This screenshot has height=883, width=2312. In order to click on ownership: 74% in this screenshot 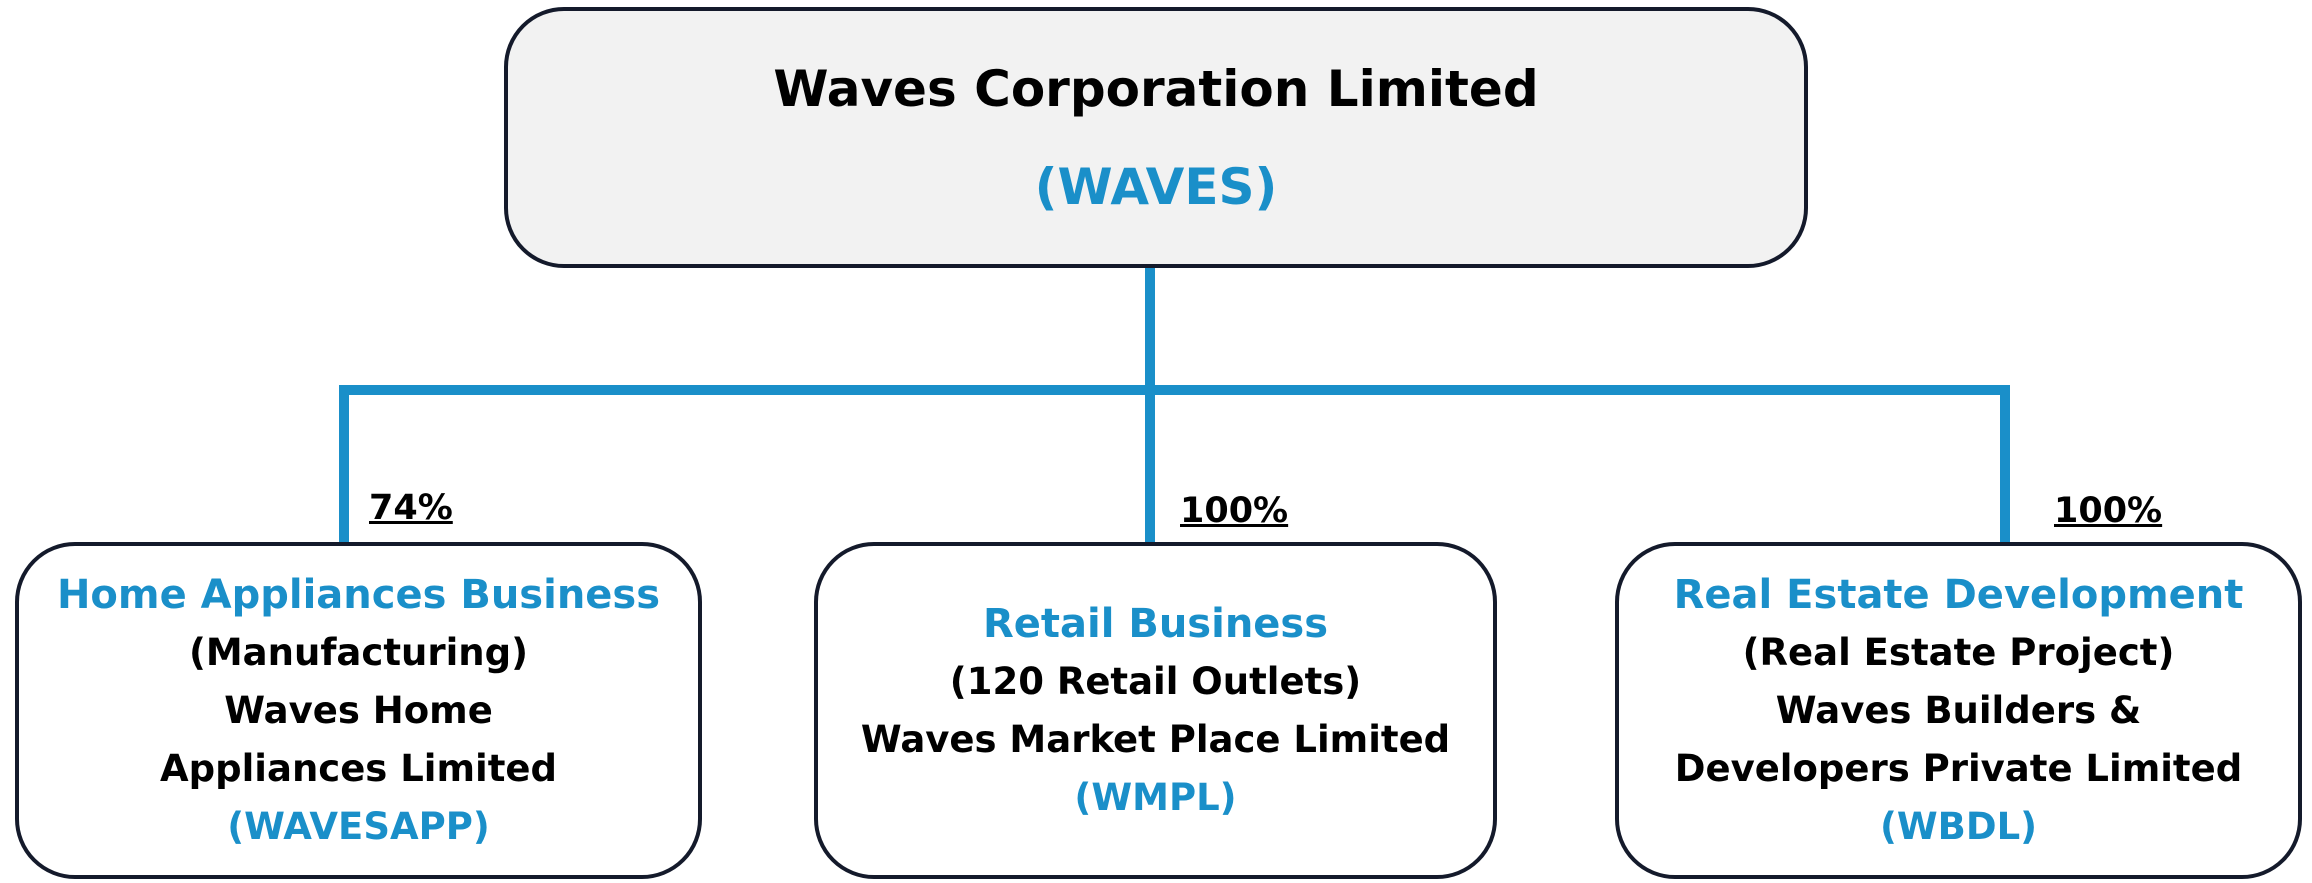, I will do `click(411, 508)`.